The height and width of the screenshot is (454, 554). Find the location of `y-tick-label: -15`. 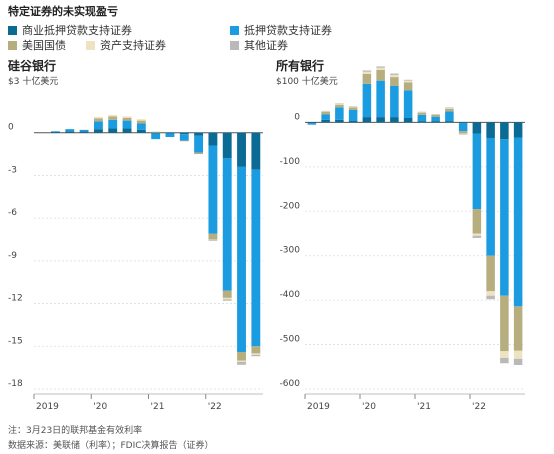

y-tick-label: -15 is located at coordinates (15, 341).